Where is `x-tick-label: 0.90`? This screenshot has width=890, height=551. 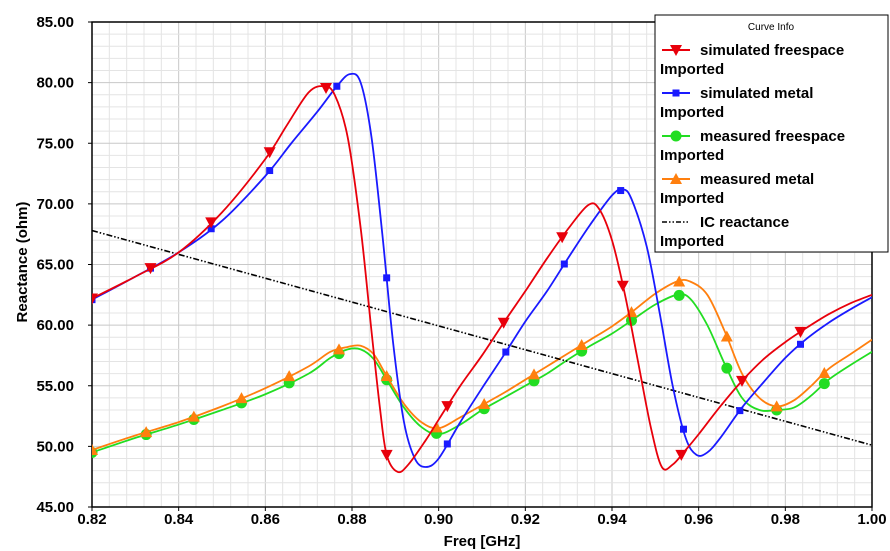 x-tick-label: 0.90 is located at coordinates (438, 519).